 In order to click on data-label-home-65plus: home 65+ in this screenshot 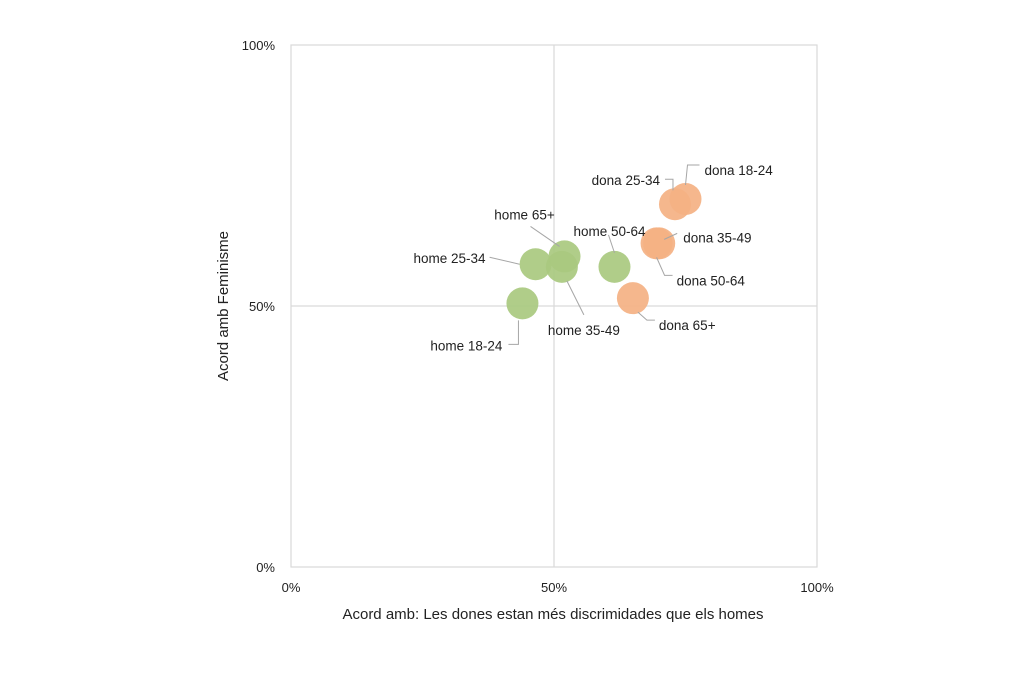, I will do `click(524, 214)`.